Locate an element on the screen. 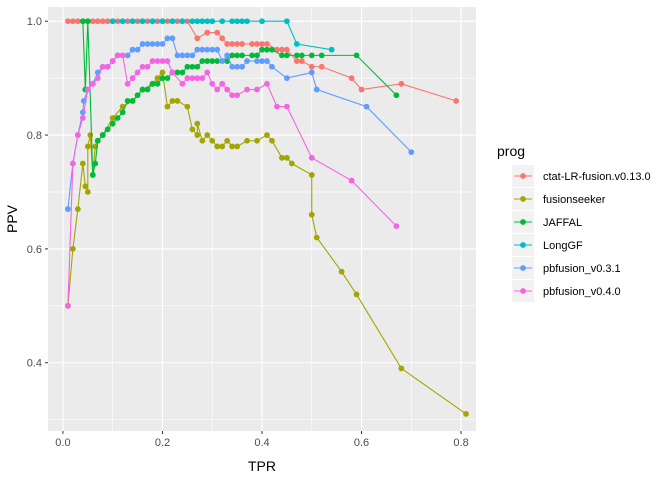 This screenshot has height=480, width=672. legend-label: fusionseeker is located at coordinates (574, 200).